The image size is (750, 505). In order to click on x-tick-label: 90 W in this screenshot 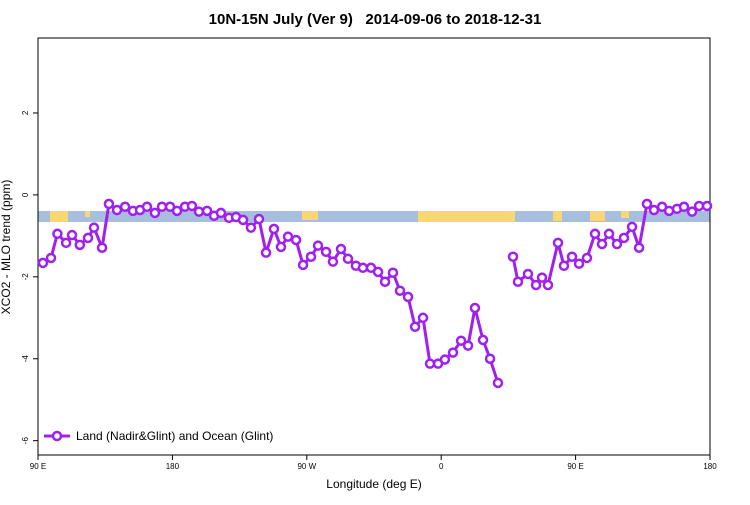, I will do `click(306, 466)`.